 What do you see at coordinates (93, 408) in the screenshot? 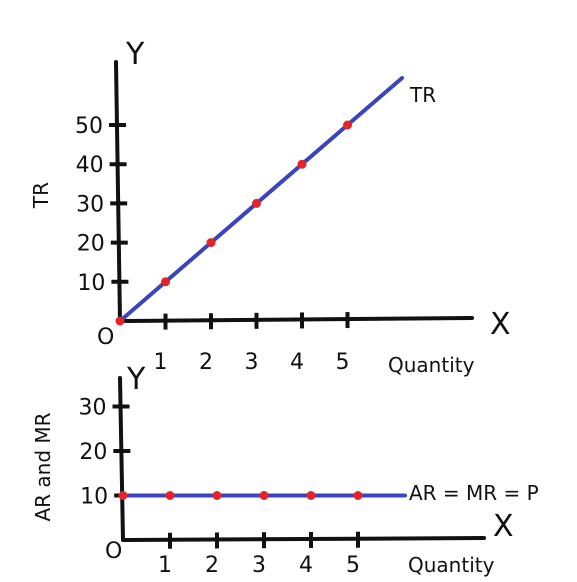
I see `ar-mr-y-tick-label-30: 30` at bounding box center [93, 408].